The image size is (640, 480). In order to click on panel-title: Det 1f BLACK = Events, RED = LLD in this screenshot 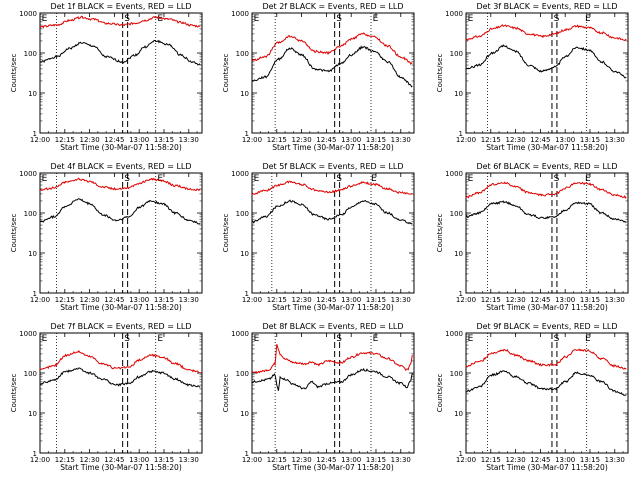, I will do `click(120, 6)`.